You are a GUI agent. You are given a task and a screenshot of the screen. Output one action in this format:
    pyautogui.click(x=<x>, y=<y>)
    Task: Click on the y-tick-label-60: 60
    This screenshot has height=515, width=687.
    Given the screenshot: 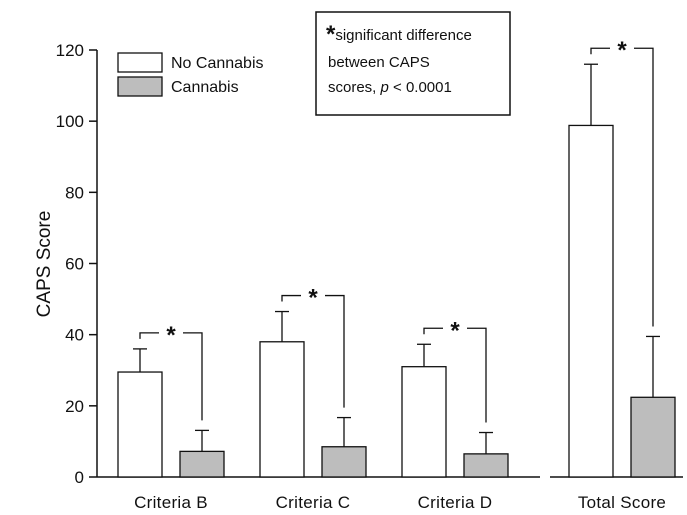 What is the action you would take?
    pyautogui.click(x=74, y=264)
    